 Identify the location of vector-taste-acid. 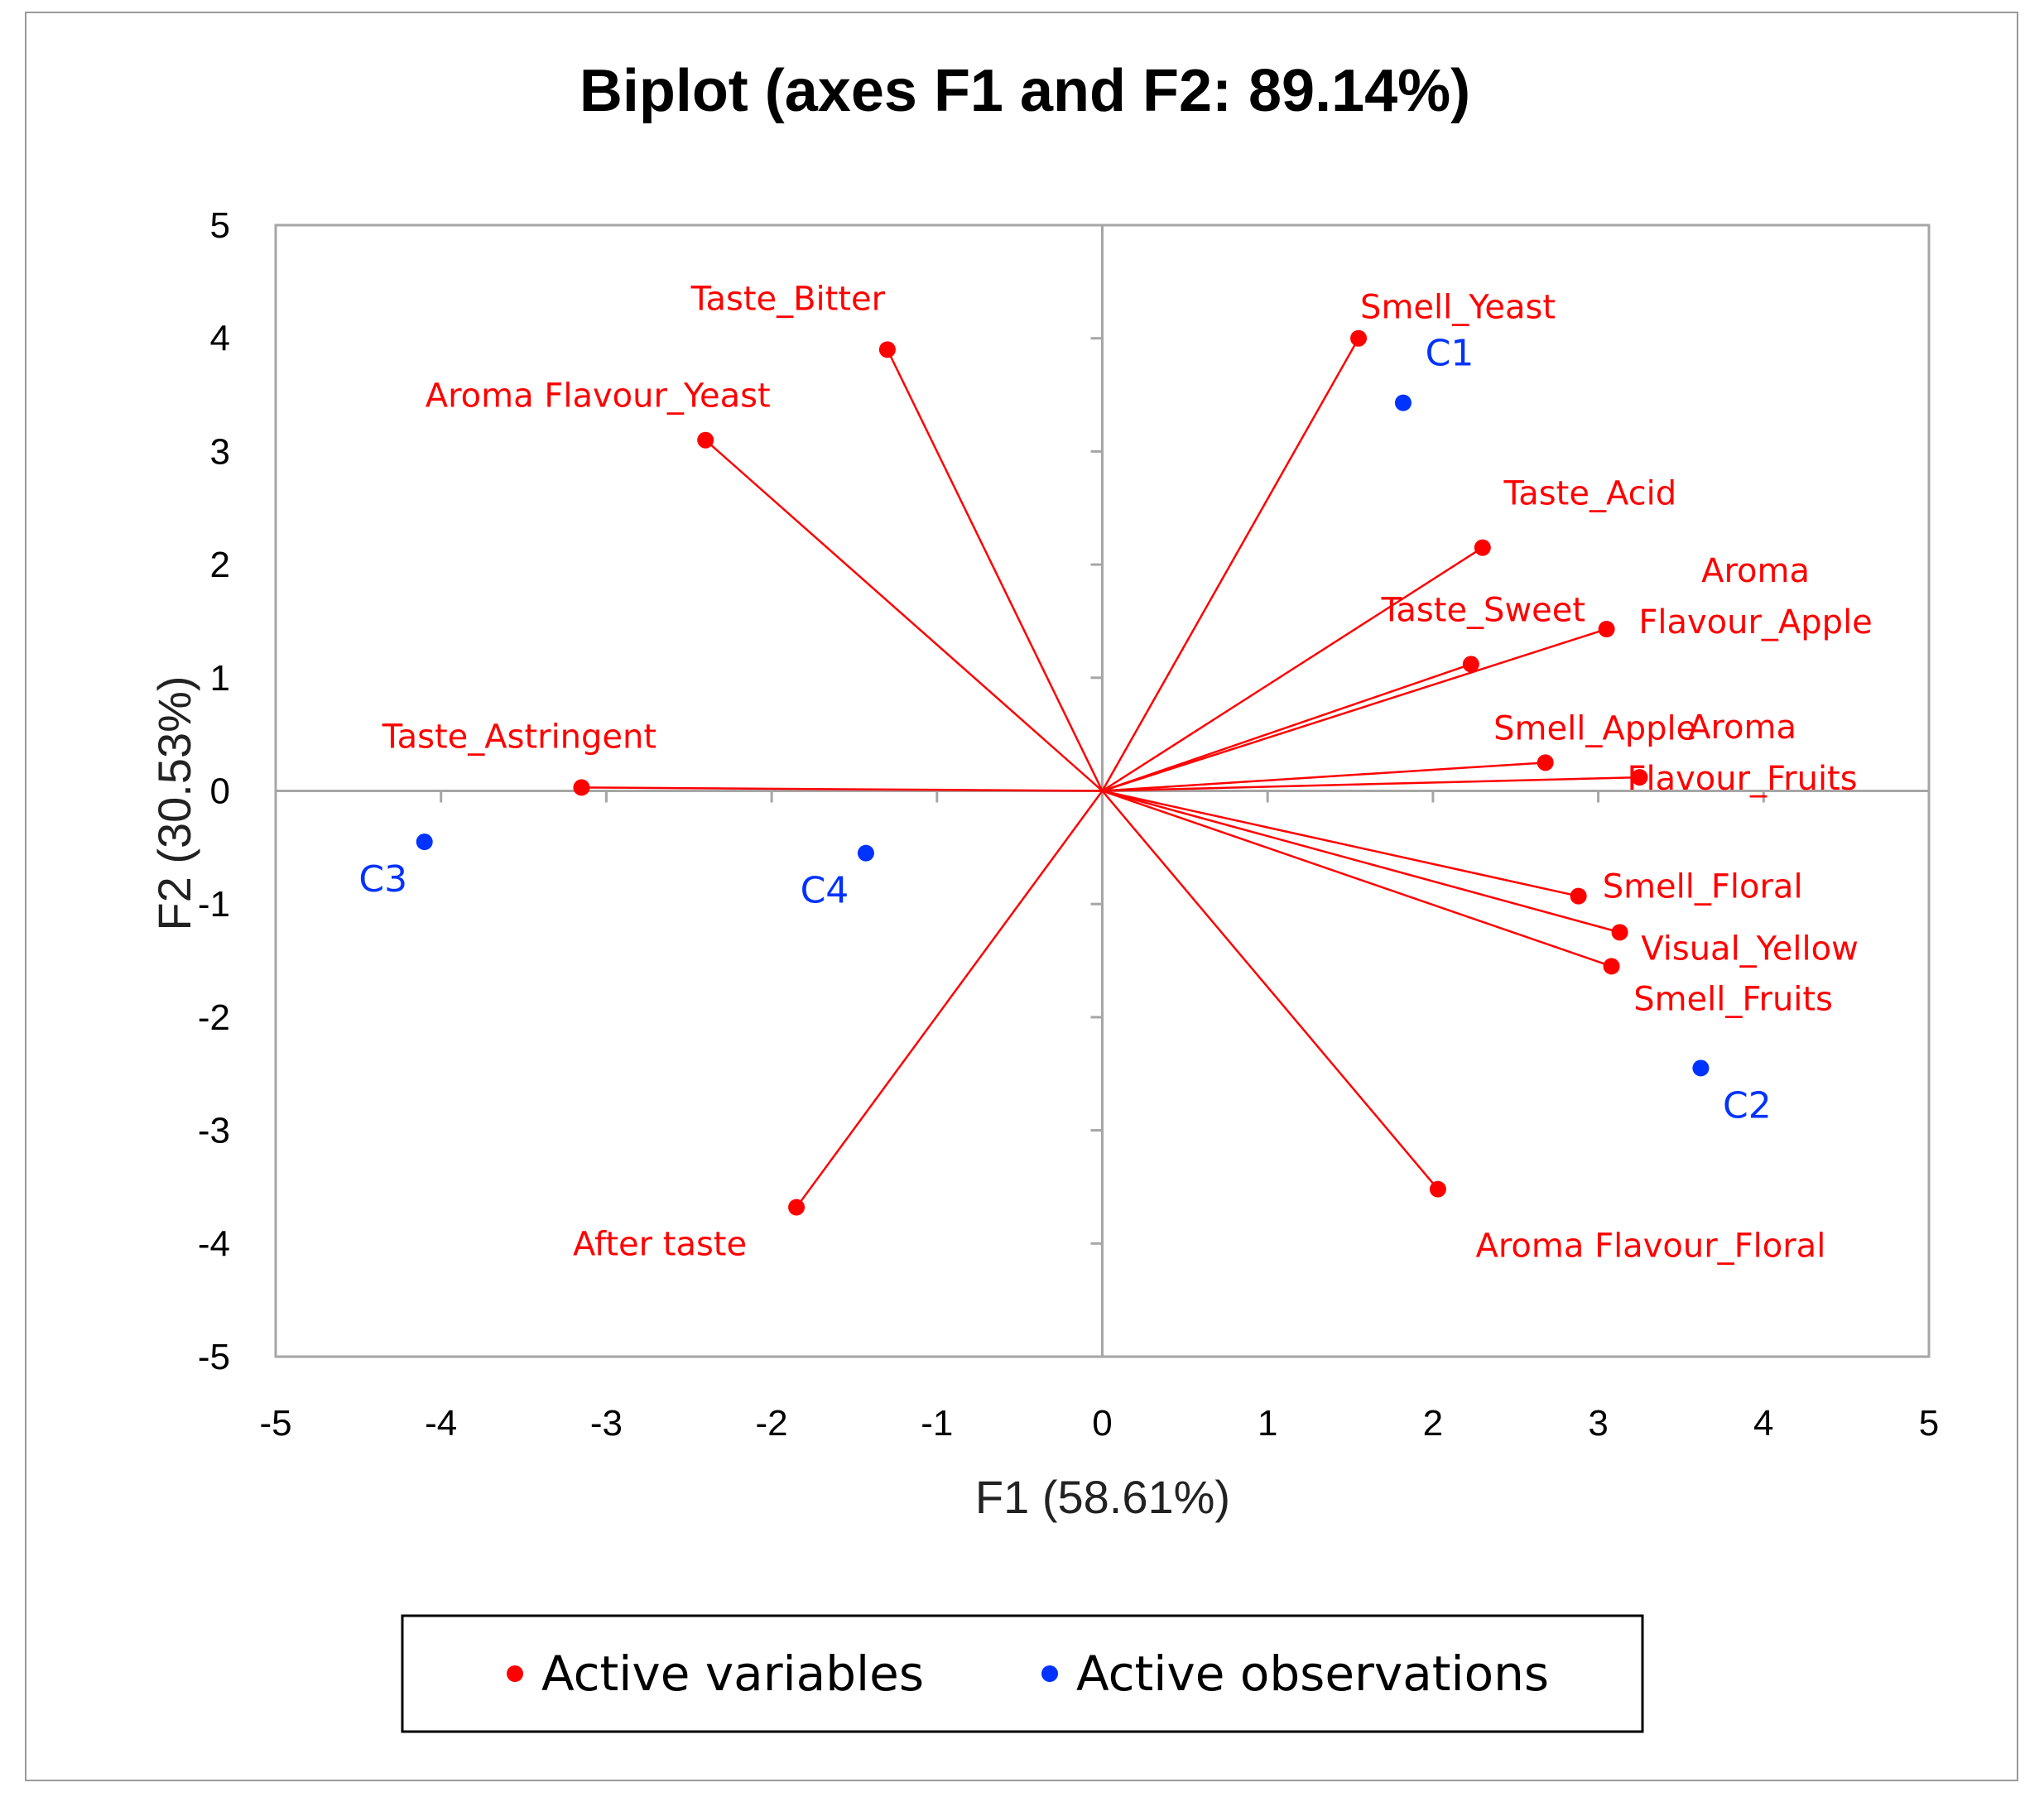
(1292, 669).